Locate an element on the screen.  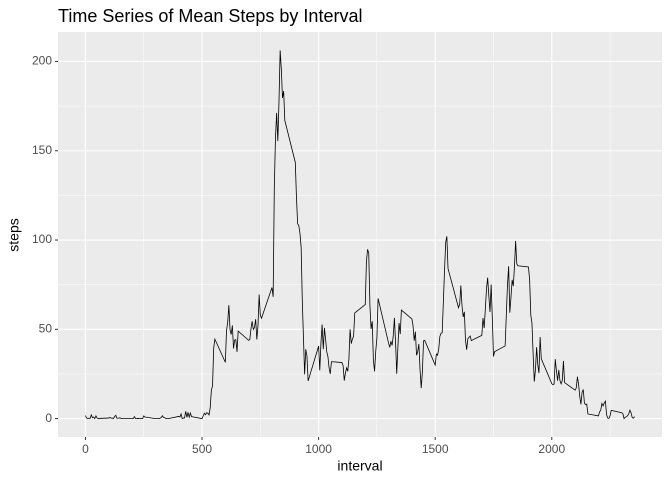
y-tick-label: 100 is located at coordinates (42, 239).